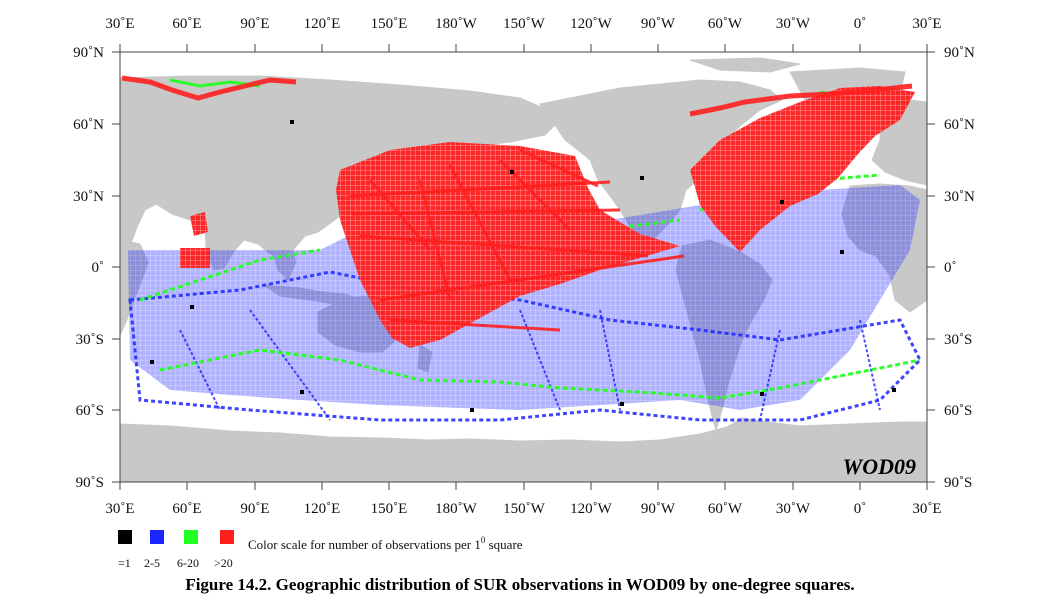 The width and height of the screenshot is (1040, 601). Describe the element at coordinates (186, 509) in the screenshot. I see `bottom-lon-label: 60˚E` at that location.